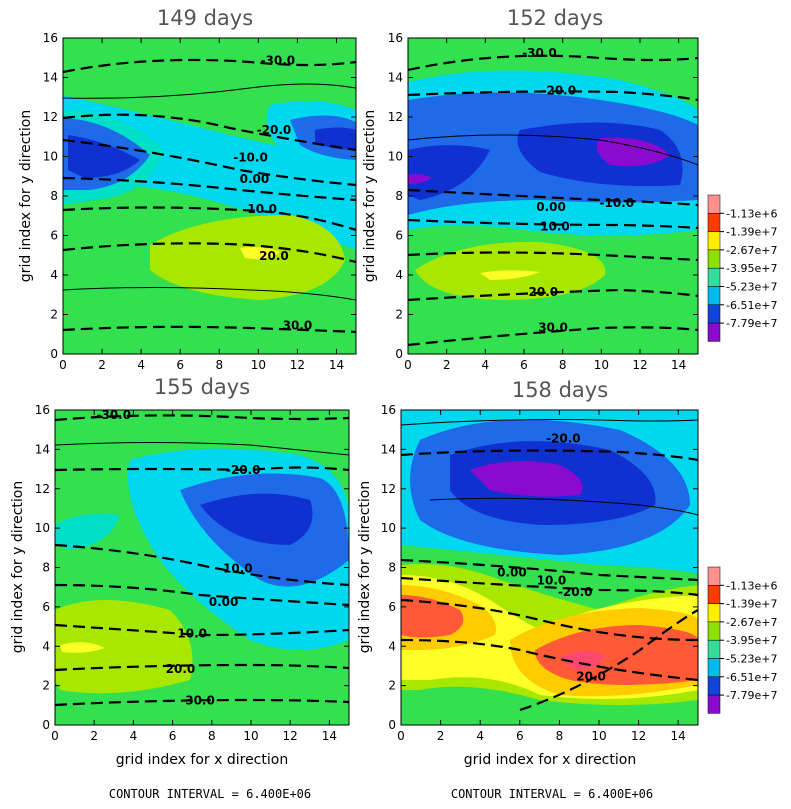 This screenshot has height=809, width=791. I want to click on band-yellowgreen, so click(124, 647).